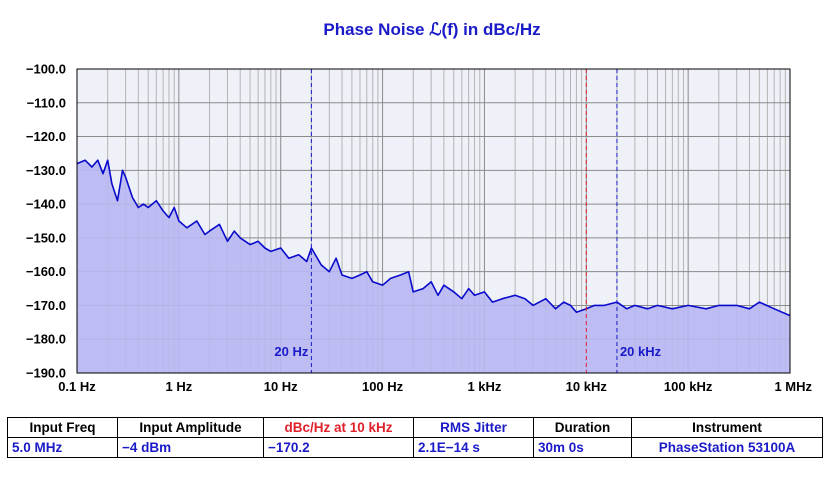  What do you see at coordinates (484, 386) in the screenshot?
I see `x-tick-label: 1 kHz` at bounding box center [484, 386].